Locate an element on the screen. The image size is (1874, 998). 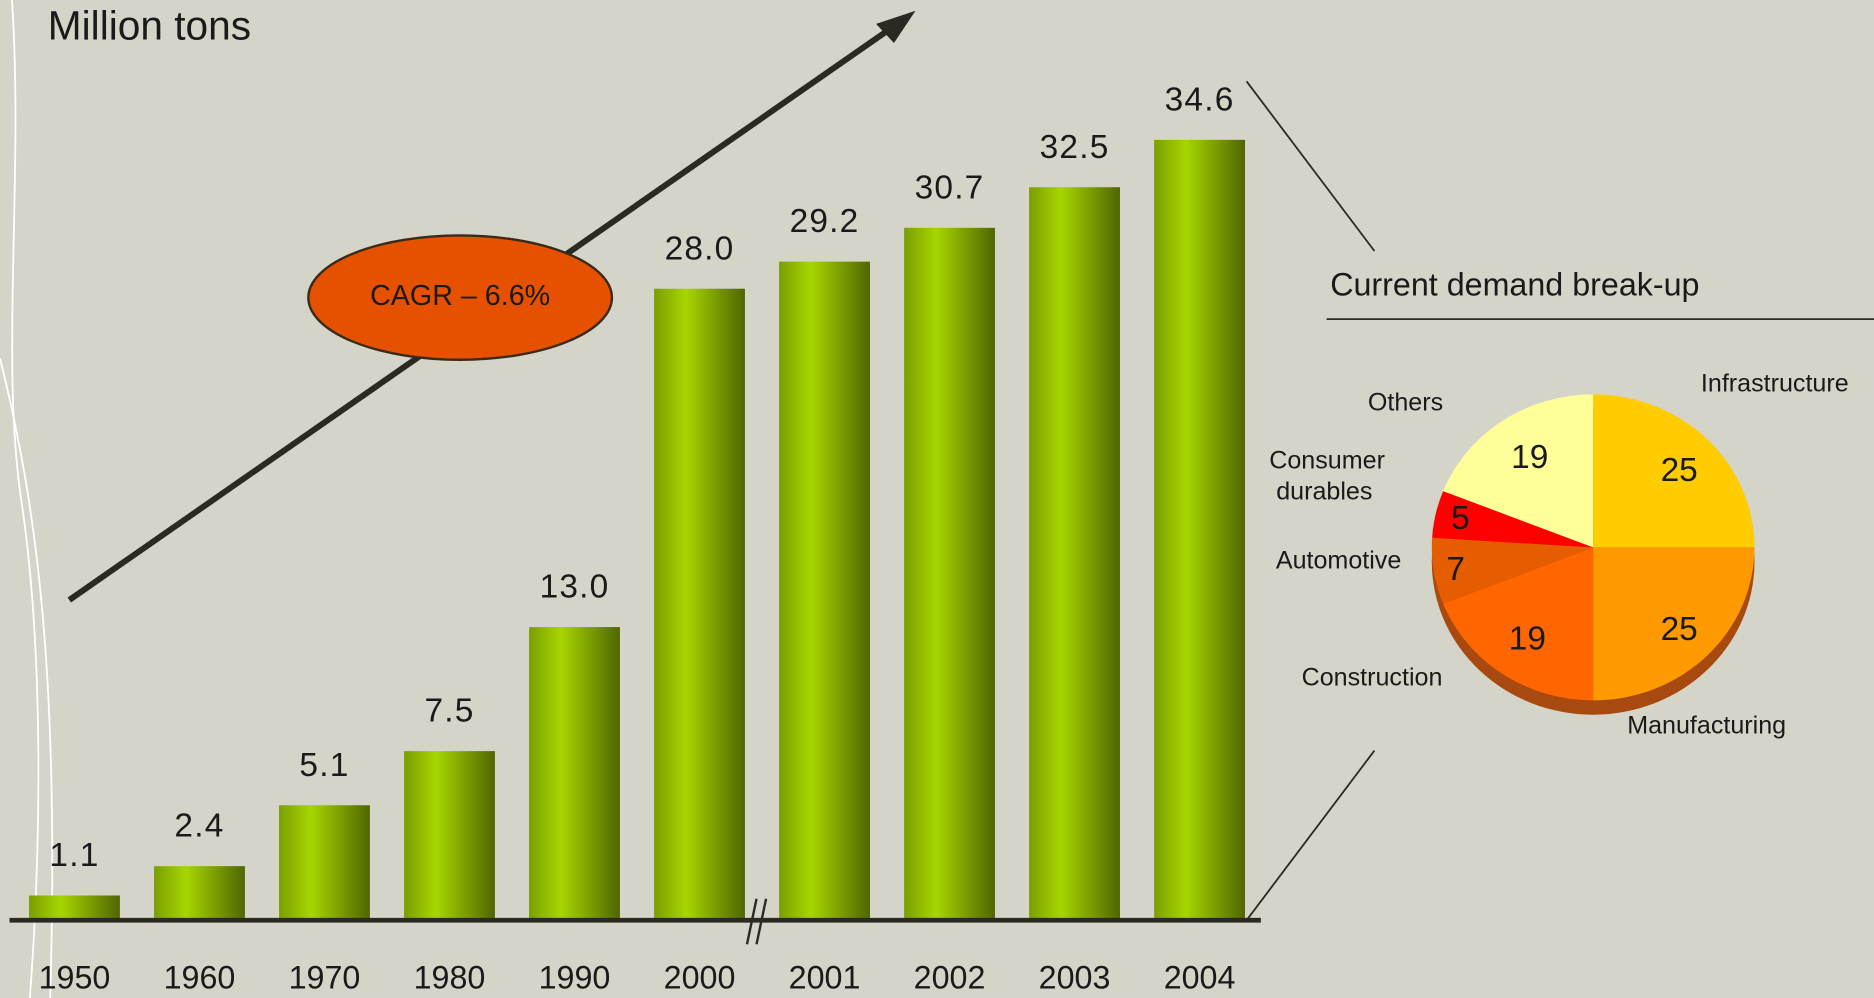
arrow-head is located at coordinates (896, 27).